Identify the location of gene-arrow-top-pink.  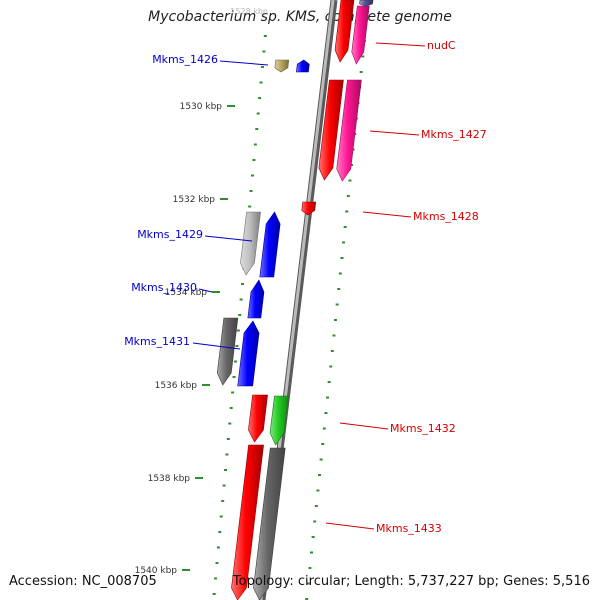
(360, 35).